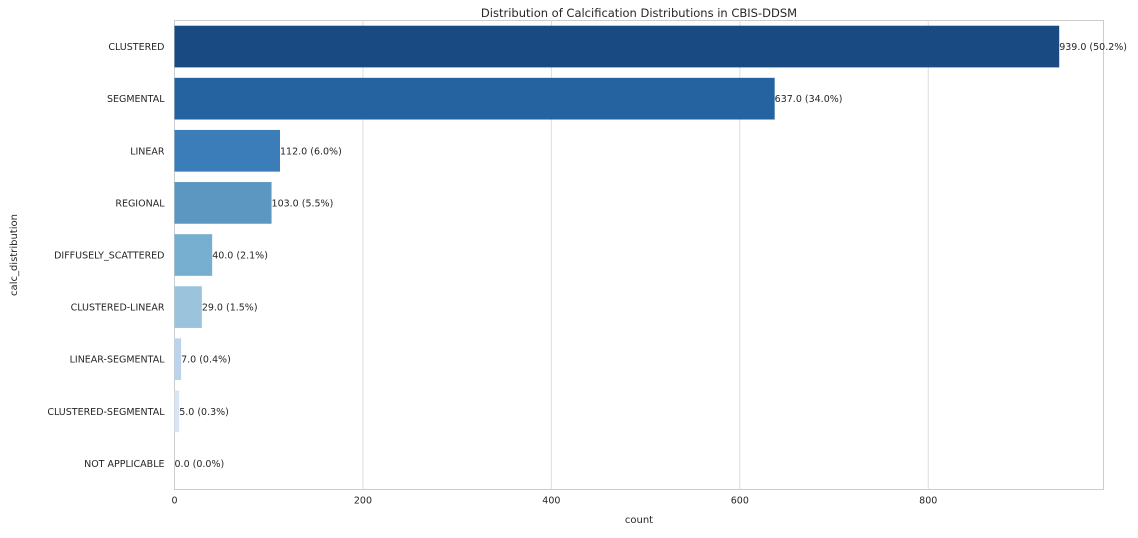 The image size is (1138, 538). I want to click on x-tick-labels: 0 200 400 600 800, so click(554, 501).